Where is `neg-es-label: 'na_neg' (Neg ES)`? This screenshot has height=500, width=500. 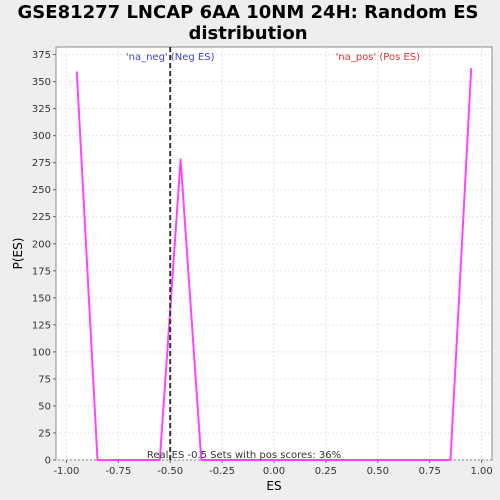
neg-es-label: 'na_neg' (Neg ES) is located at coordinates (170, 57).